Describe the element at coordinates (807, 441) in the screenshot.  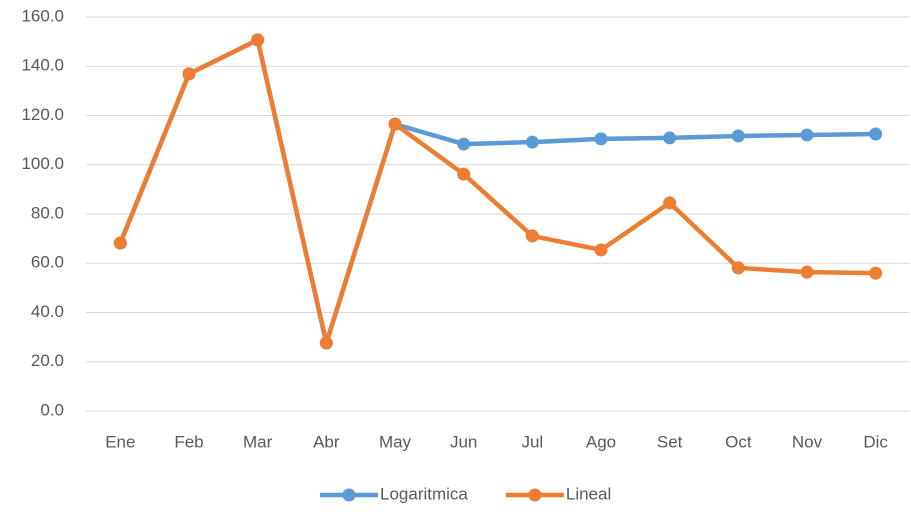
I see `x-tick-label: Nov` at that location.